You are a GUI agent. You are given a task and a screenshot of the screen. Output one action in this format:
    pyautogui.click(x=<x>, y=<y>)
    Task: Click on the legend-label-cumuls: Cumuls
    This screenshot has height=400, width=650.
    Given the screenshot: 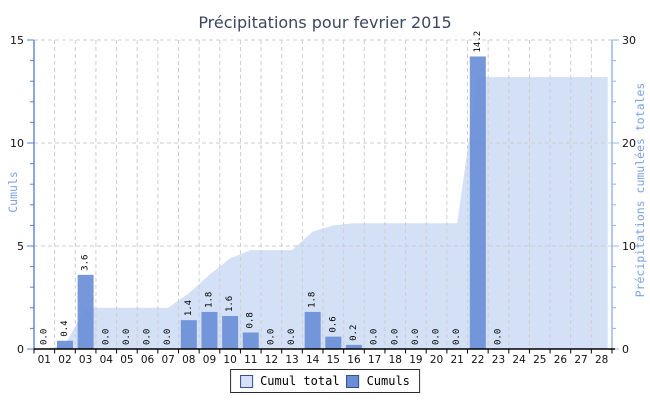 What is the action you would take?
    pyautogui.click(x=388, y=381)
    